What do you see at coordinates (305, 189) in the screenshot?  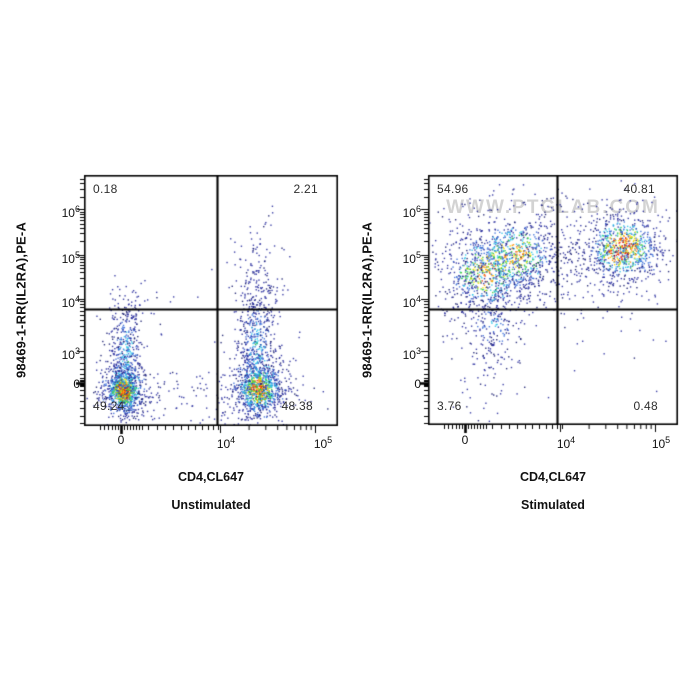 I see `quadrant-stat-upper-right: 2.21` at bounding box center [305, 189].